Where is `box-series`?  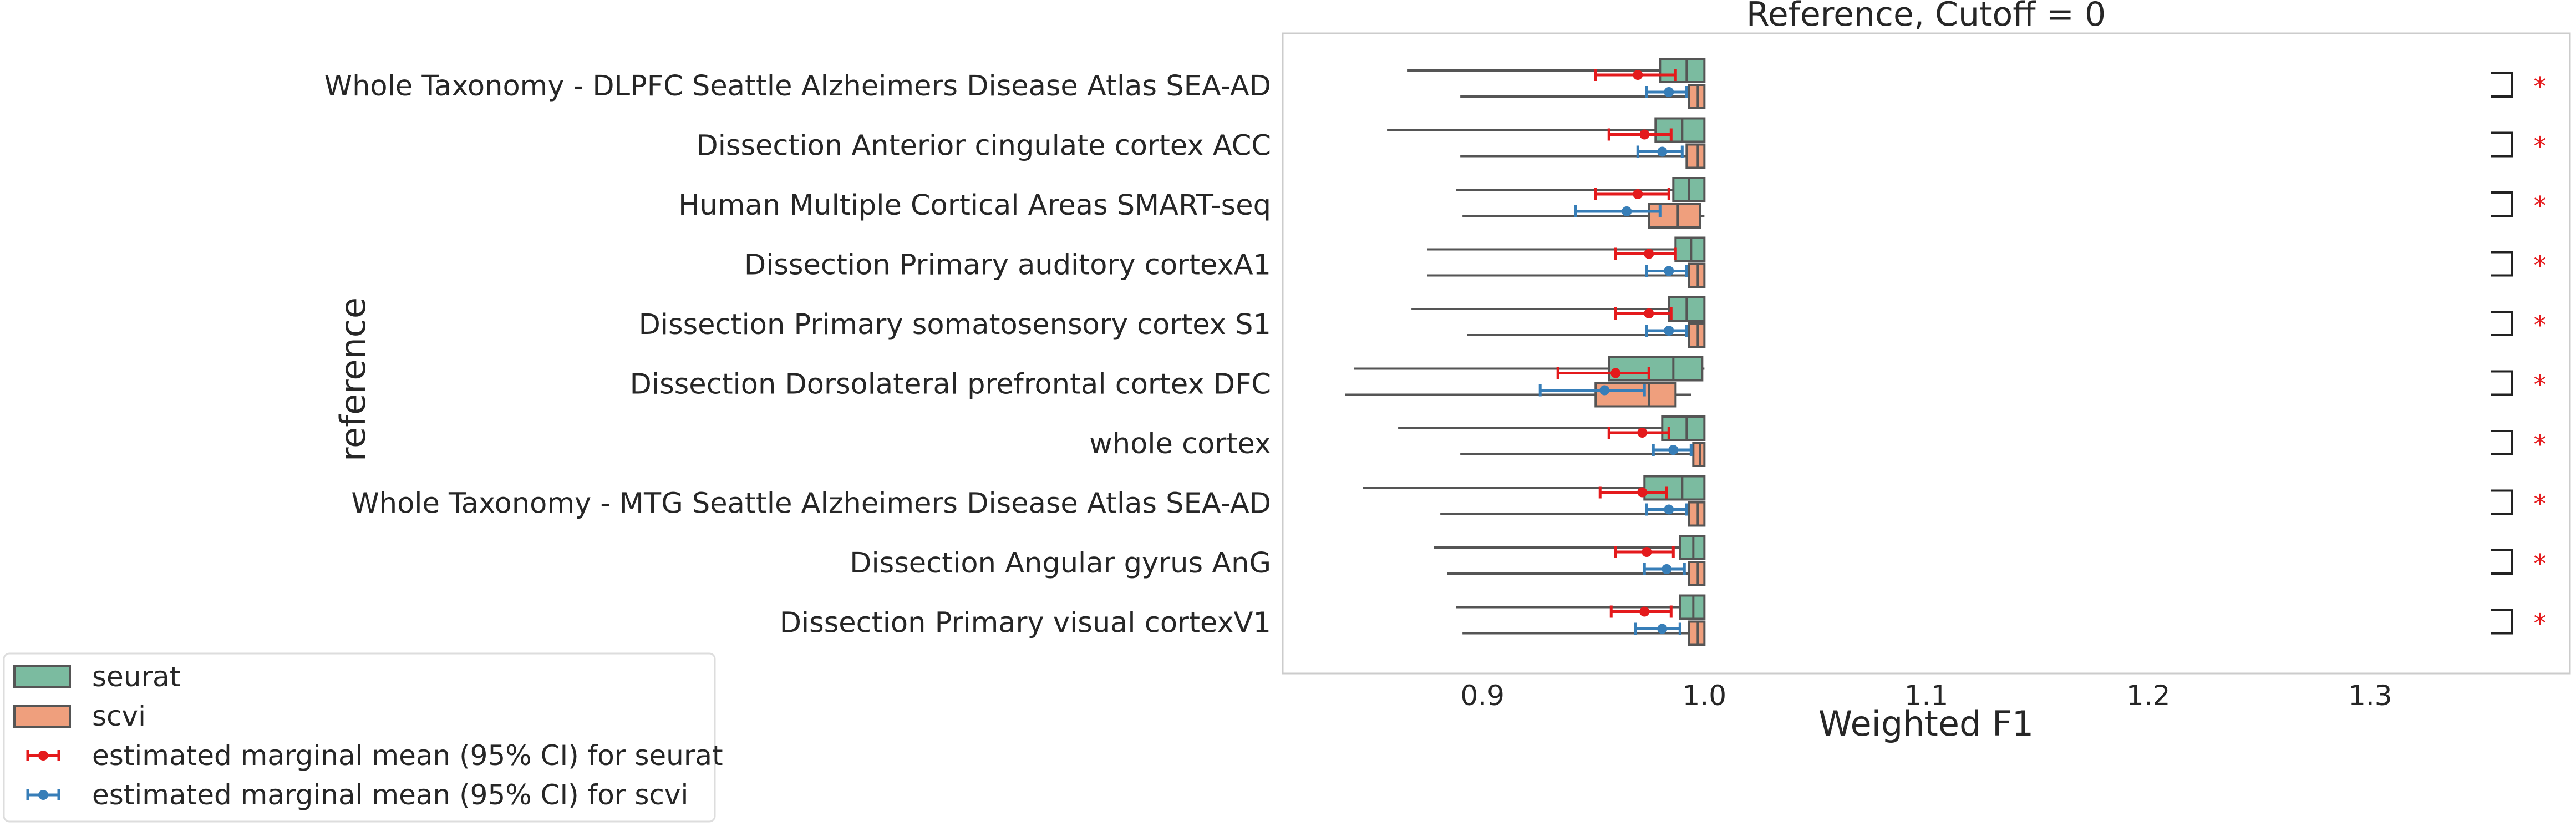
box-series is located at coordinates (1525, 352).